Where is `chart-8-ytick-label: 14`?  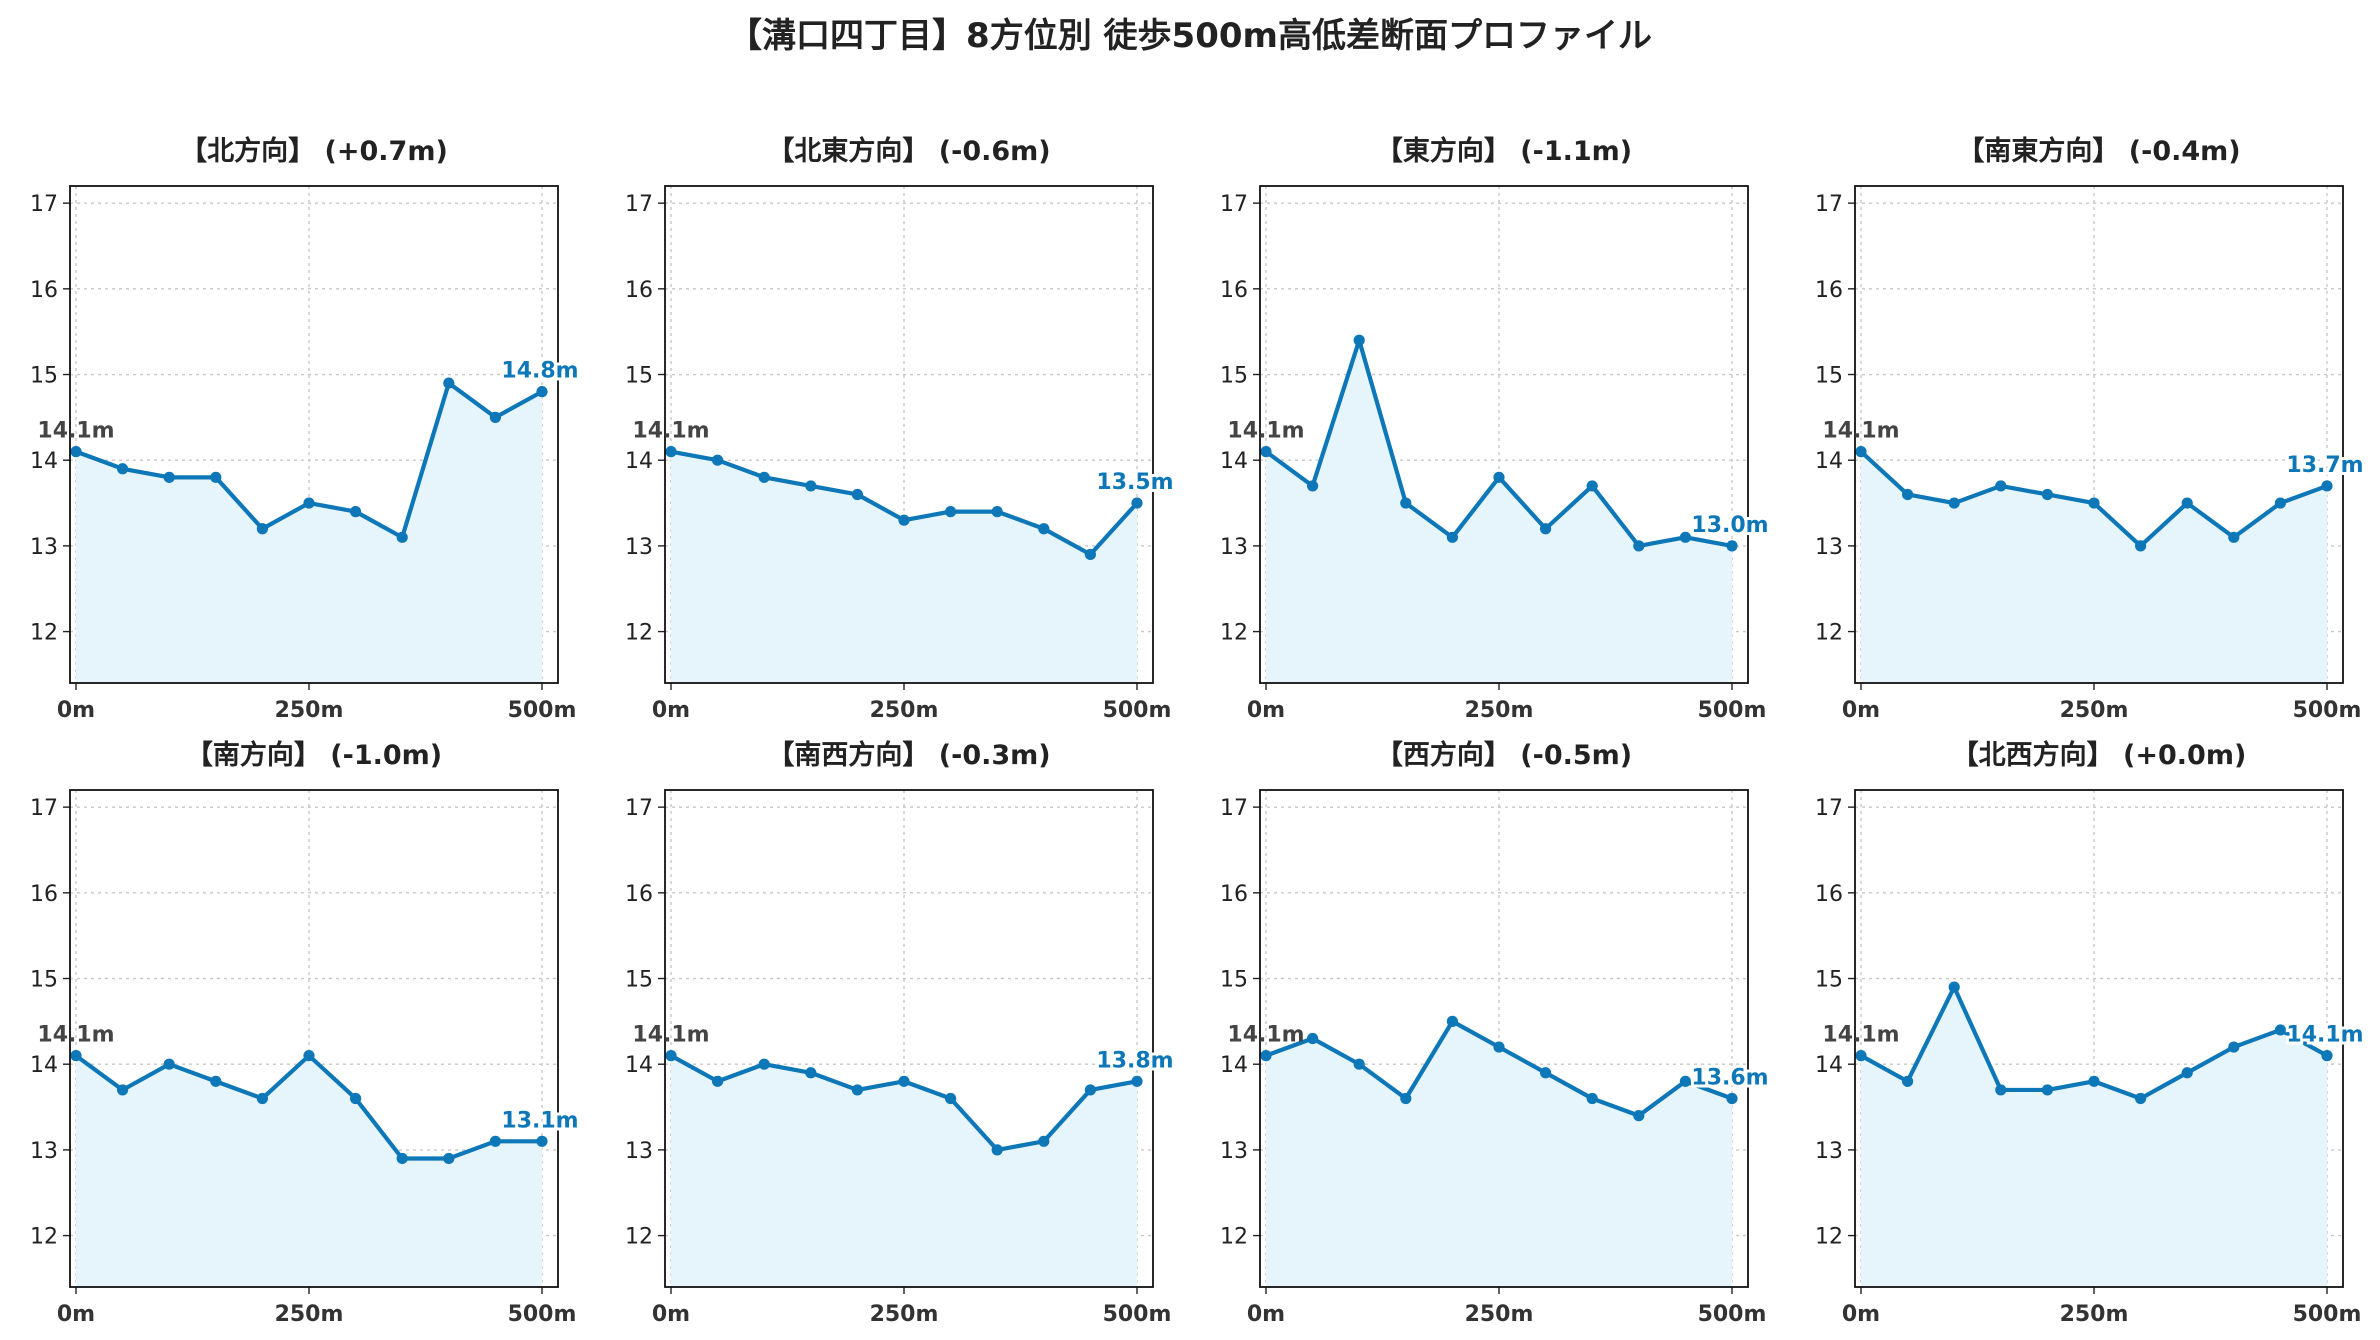 chart-8-ytick-label: 14 is located at coordinates (1829, 1065).